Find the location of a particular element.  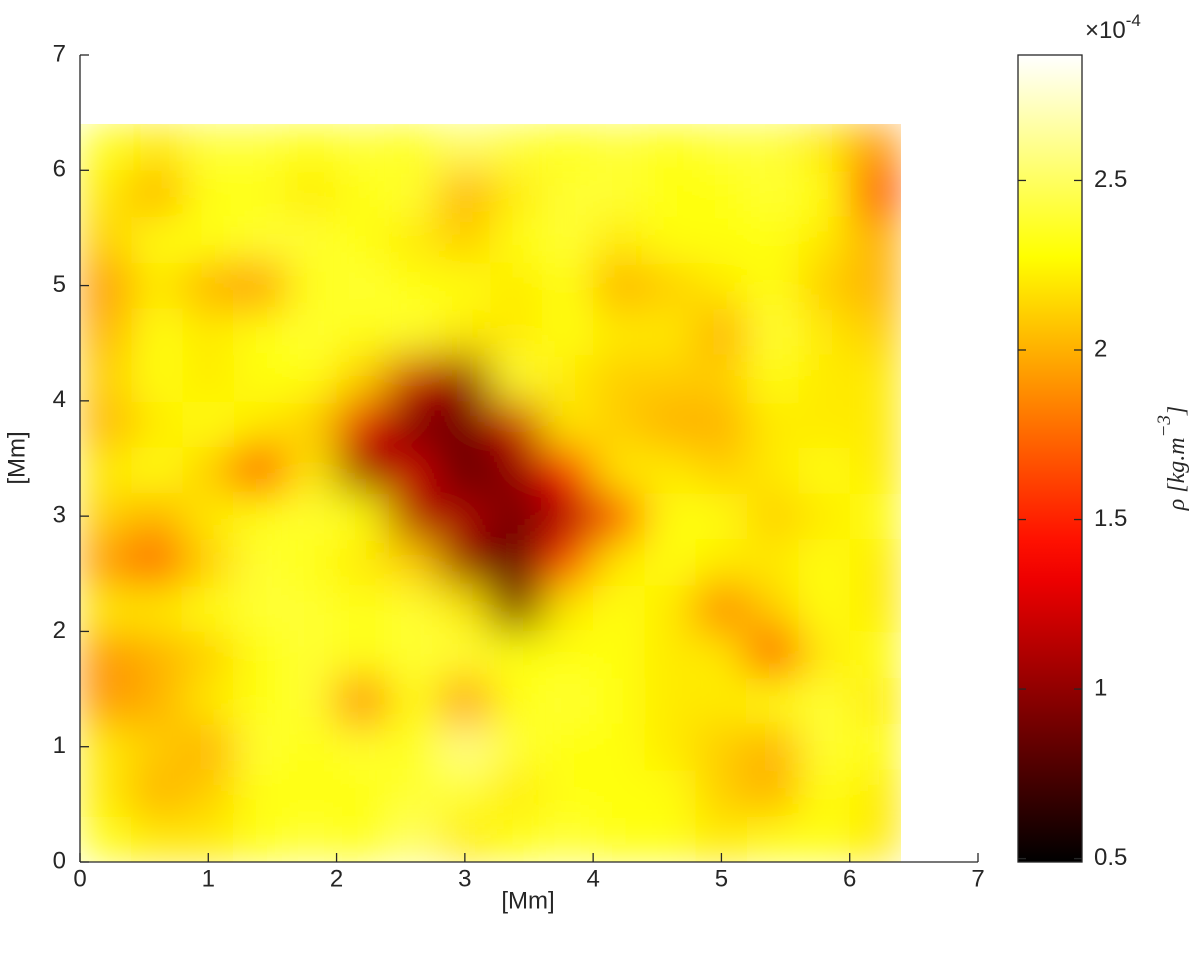

colorbar-tick-label: 0.5 is located at coordinates (1110, 857).